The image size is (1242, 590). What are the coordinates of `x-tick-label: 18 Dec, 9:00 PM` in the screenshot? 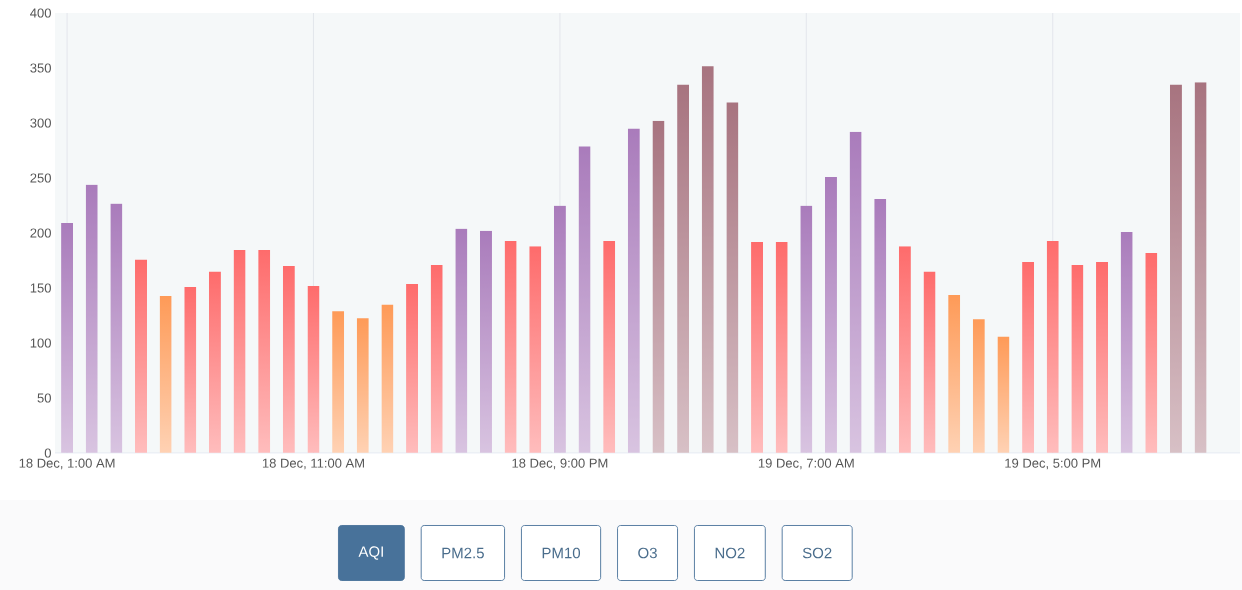 It's located at (560, 464).